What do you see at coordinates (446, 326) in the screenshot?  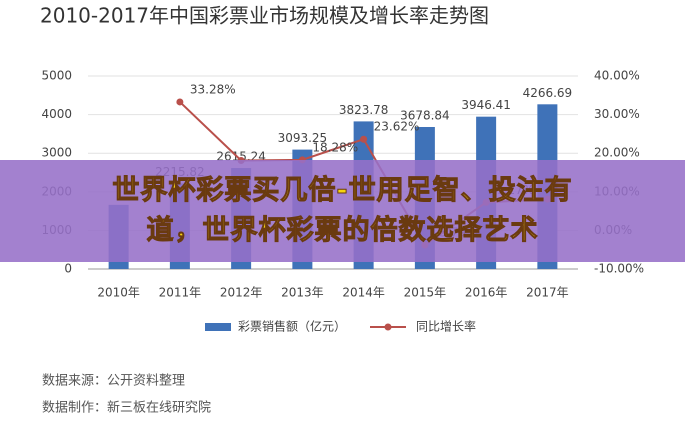 I see `legend-label: 同比增长率` at bounding box center [446, 326].